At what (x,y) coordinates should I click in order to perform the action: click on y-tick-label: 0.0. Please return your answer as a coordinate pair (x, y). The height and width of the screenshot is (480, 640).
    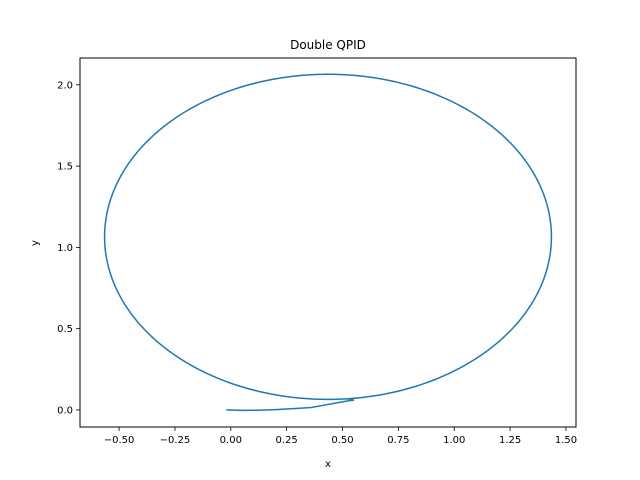
    Looking at the image, I should click on (65, 410).